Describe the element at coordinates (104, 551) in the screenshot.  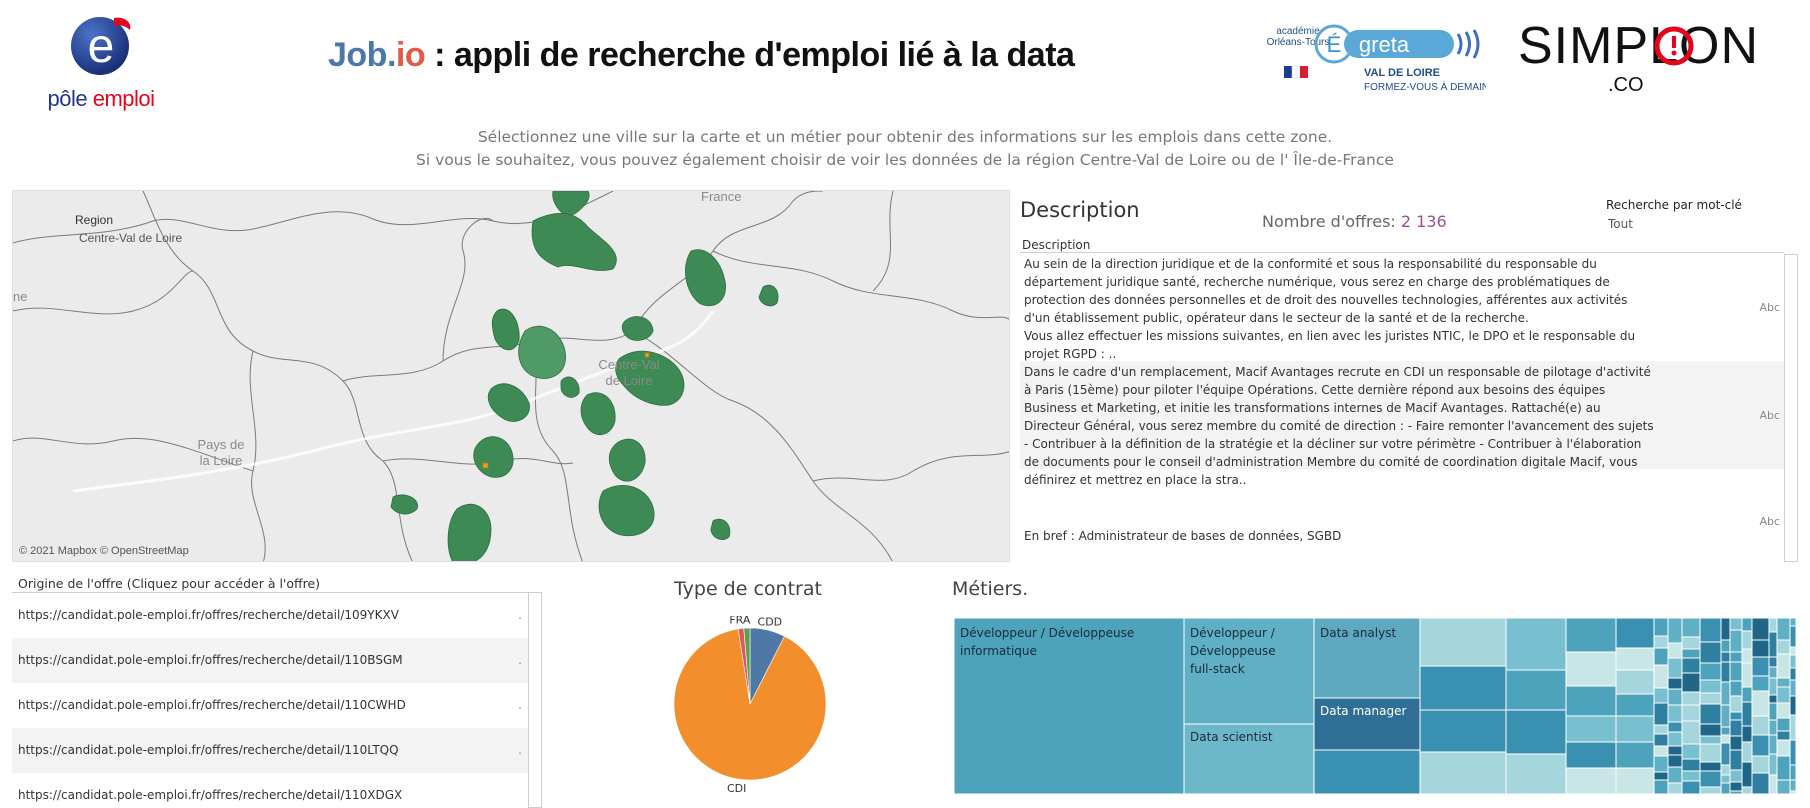
I see `map-attribution: © 2021 Mapbox © OpenStreetMap` at that location.